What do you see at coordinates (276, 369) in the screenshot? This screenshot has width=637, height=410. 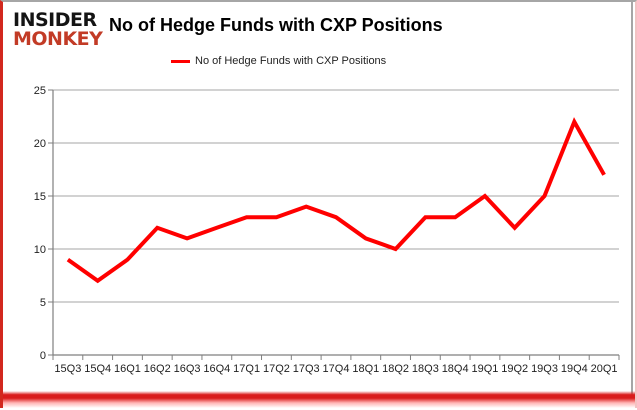 I see `x-tick-label: 17Q2` at bounding box center [276, 369].